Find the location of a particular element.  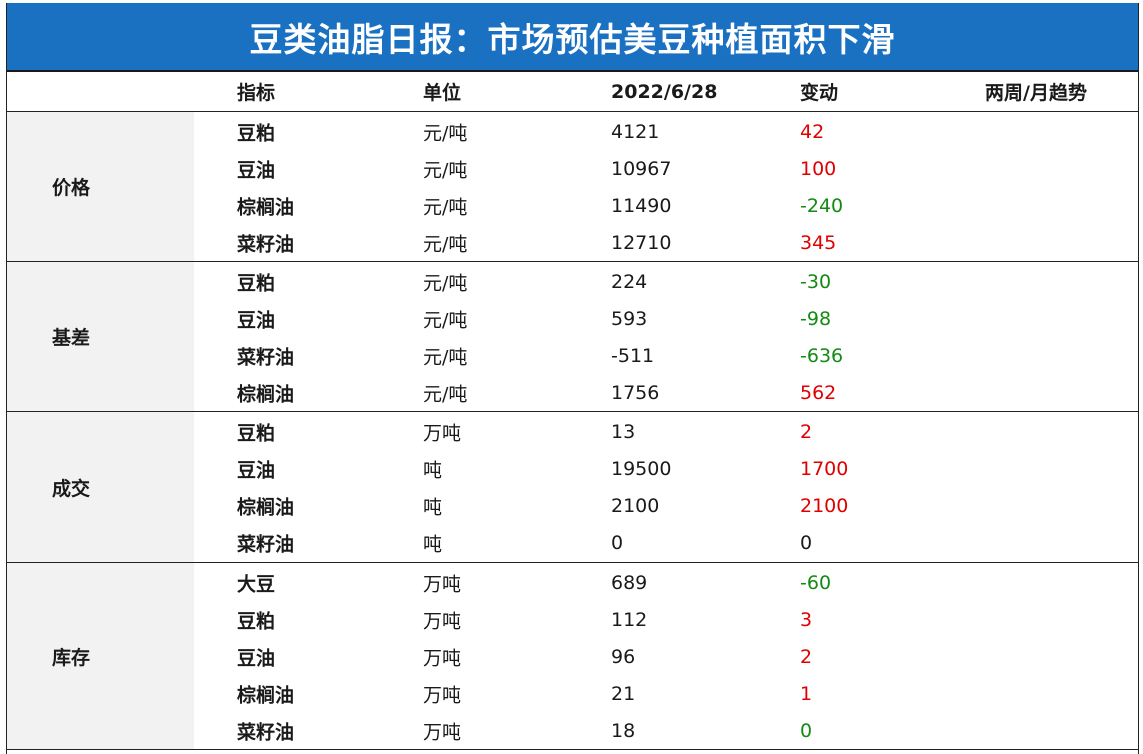

table-row: 豆粕 元/吨 4121 42 is located at coordinates (572, 131).